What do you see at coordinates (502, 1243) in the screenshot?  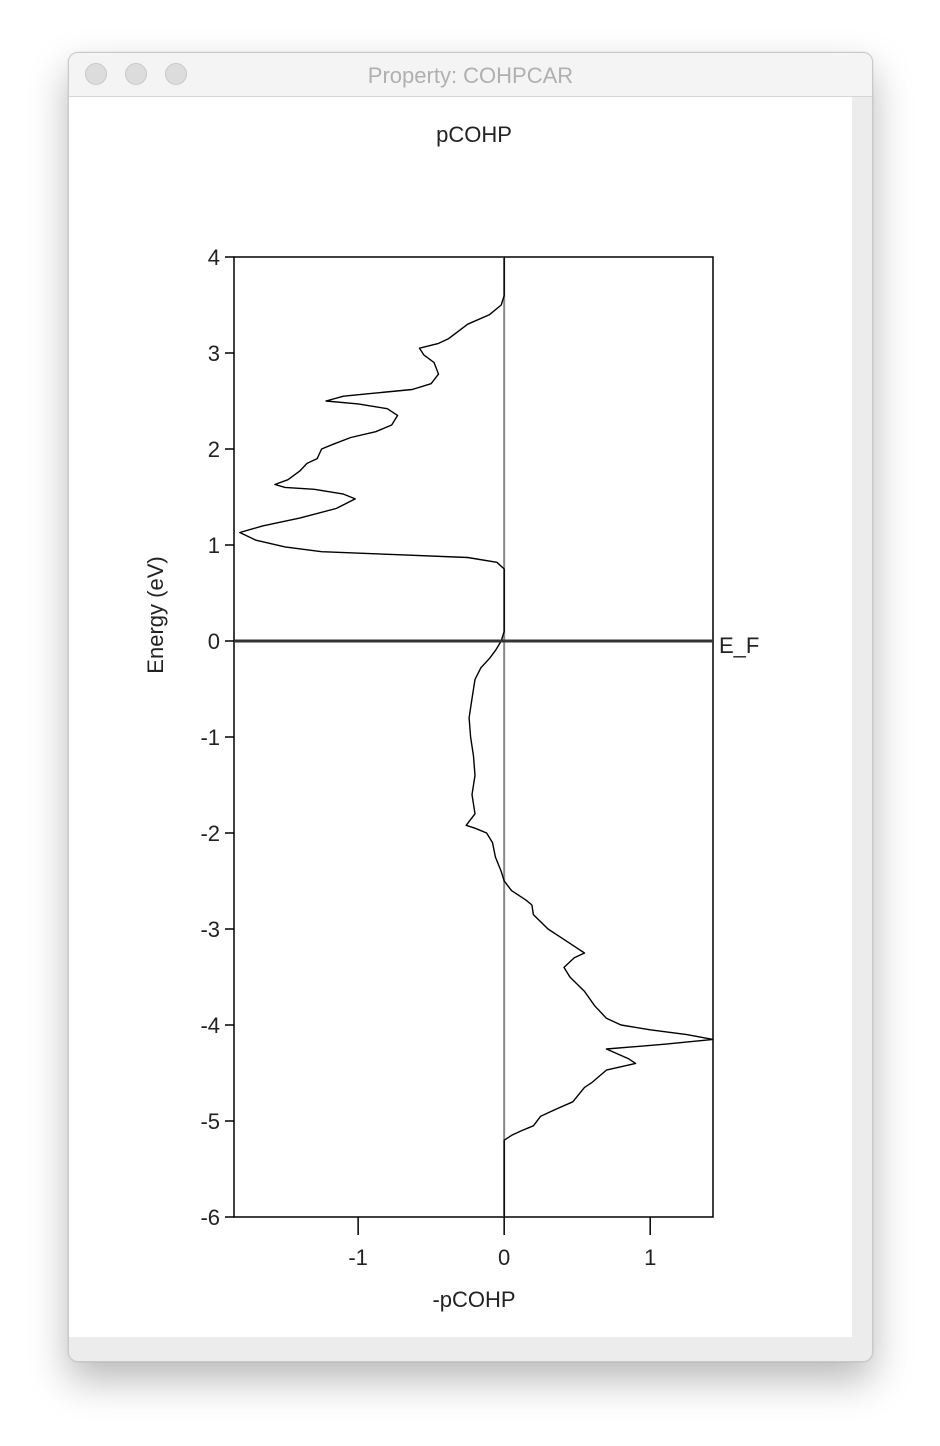 I see `x-ticks: -1 0 1` at bounding box center [502, 1243].